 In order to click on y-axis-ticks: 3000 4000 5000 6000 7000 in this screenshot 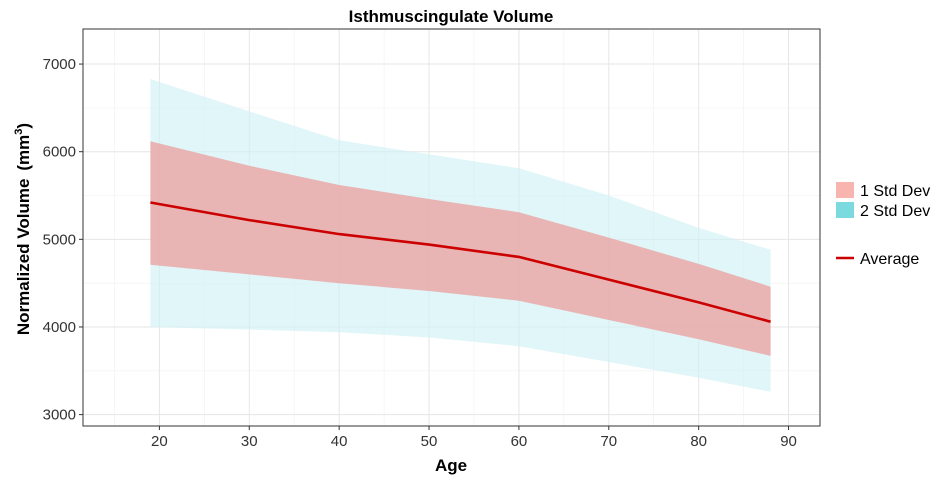, I will do `click(63, 240)`.